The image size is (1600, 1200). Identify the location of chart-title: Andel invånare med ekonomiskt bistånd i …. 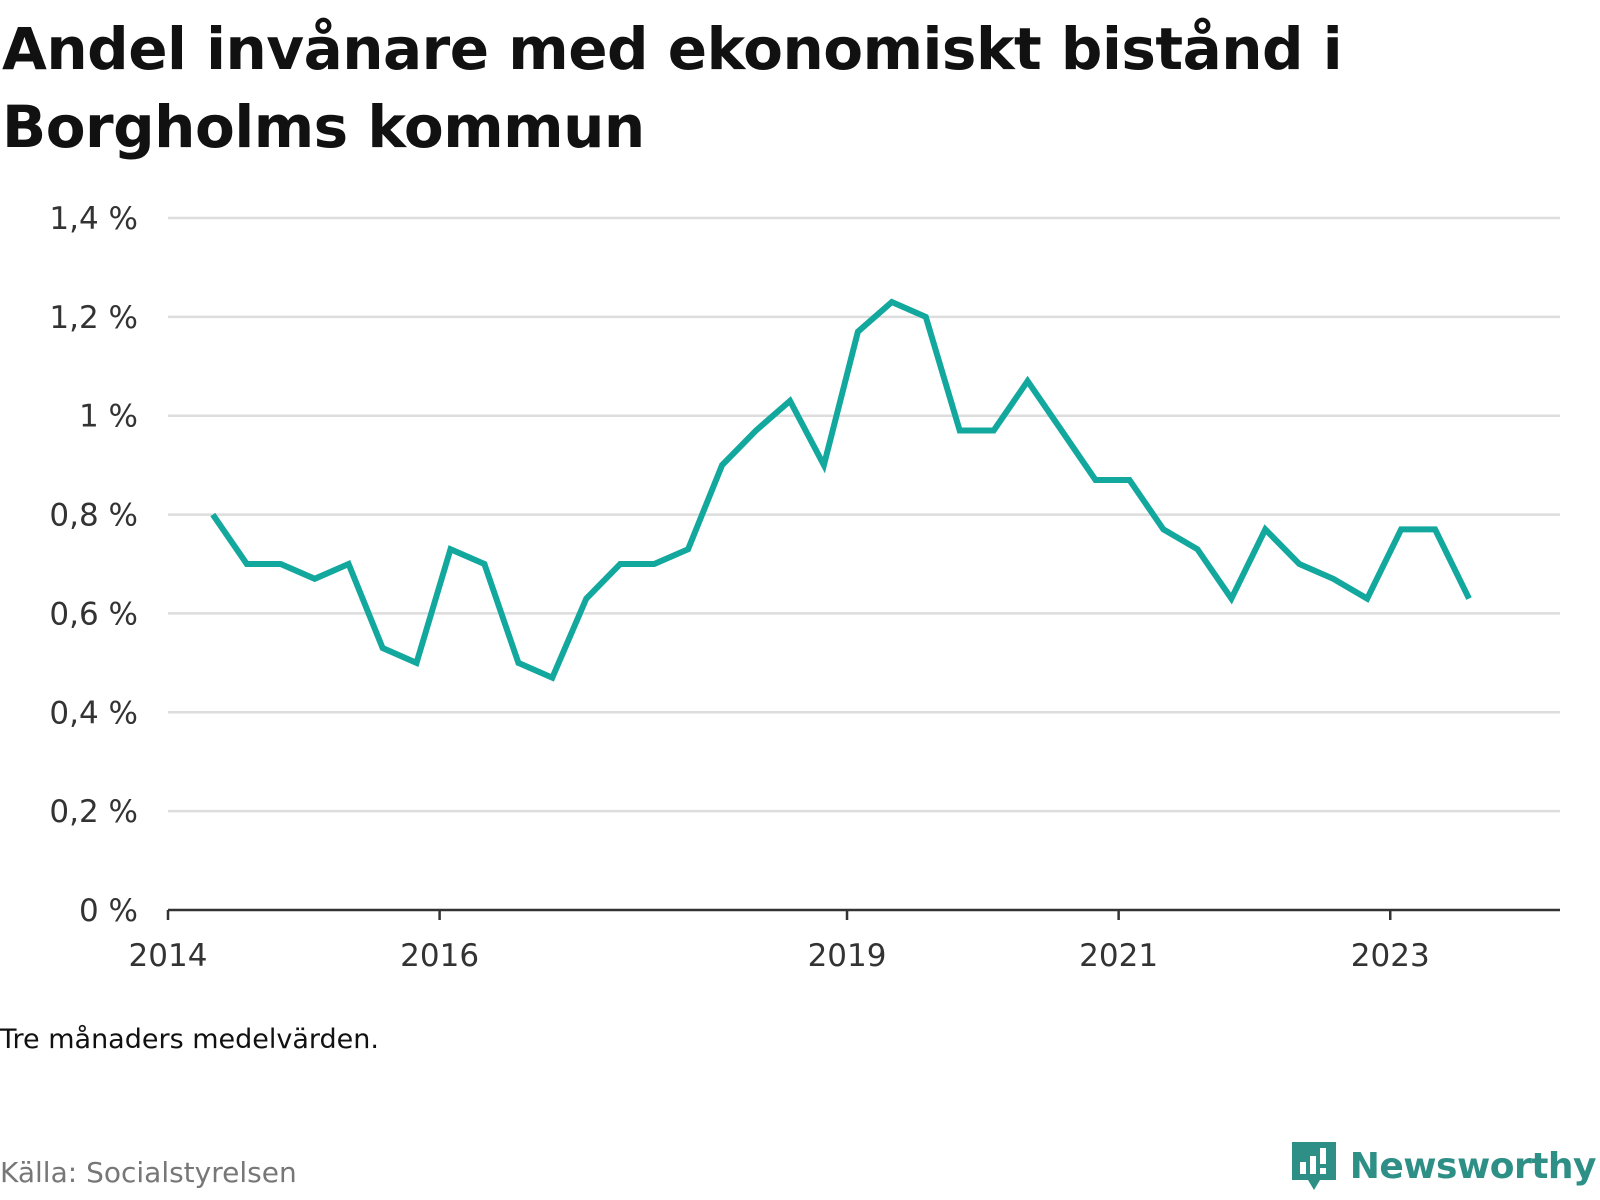
(672, 88).